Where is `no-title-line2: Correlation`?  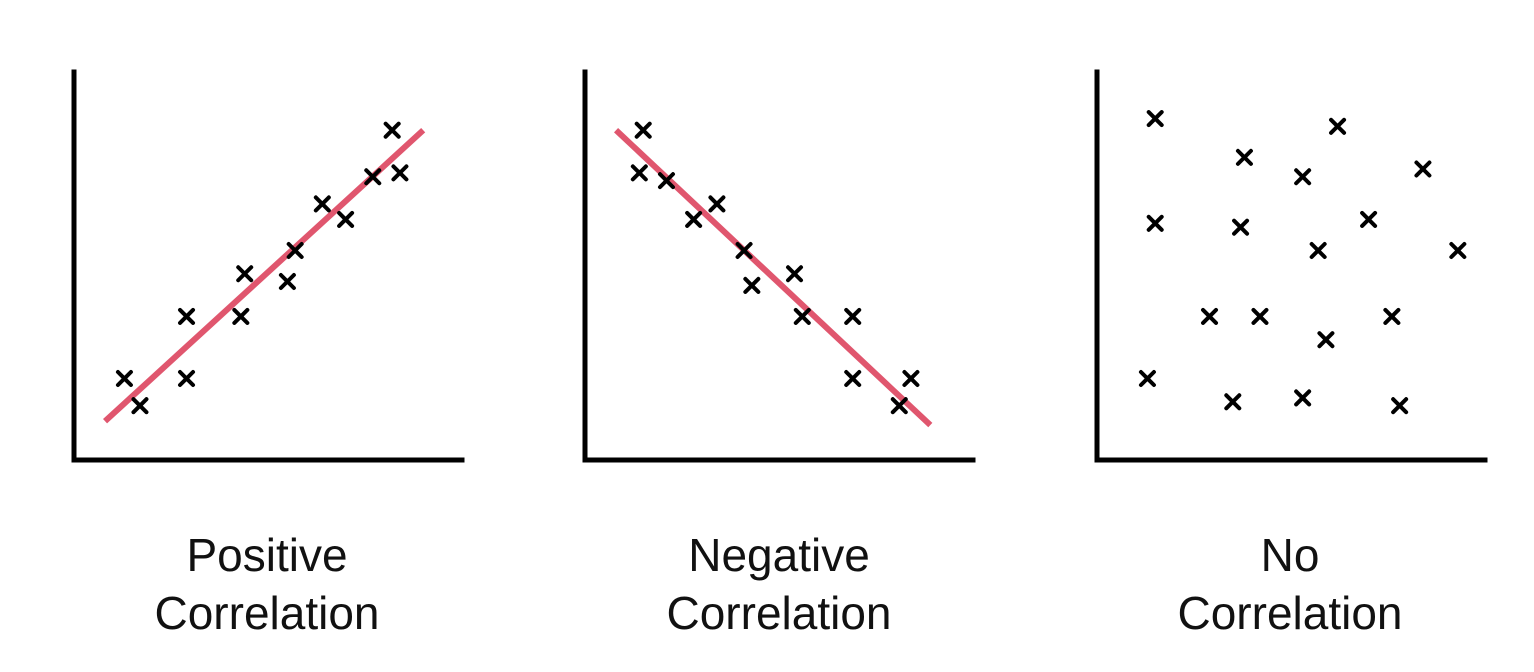
no-title-line2: Correlation is located at coordinates (1290, 613).